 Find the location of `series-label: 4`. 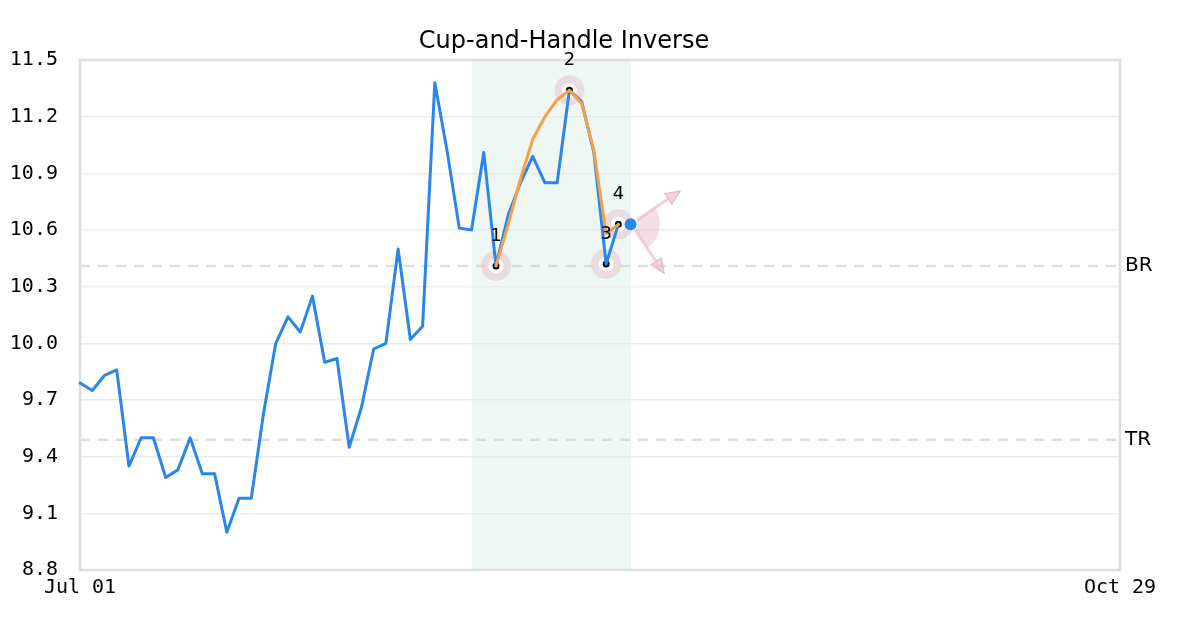

series-label: 4 is located at coordinates (618, 193).